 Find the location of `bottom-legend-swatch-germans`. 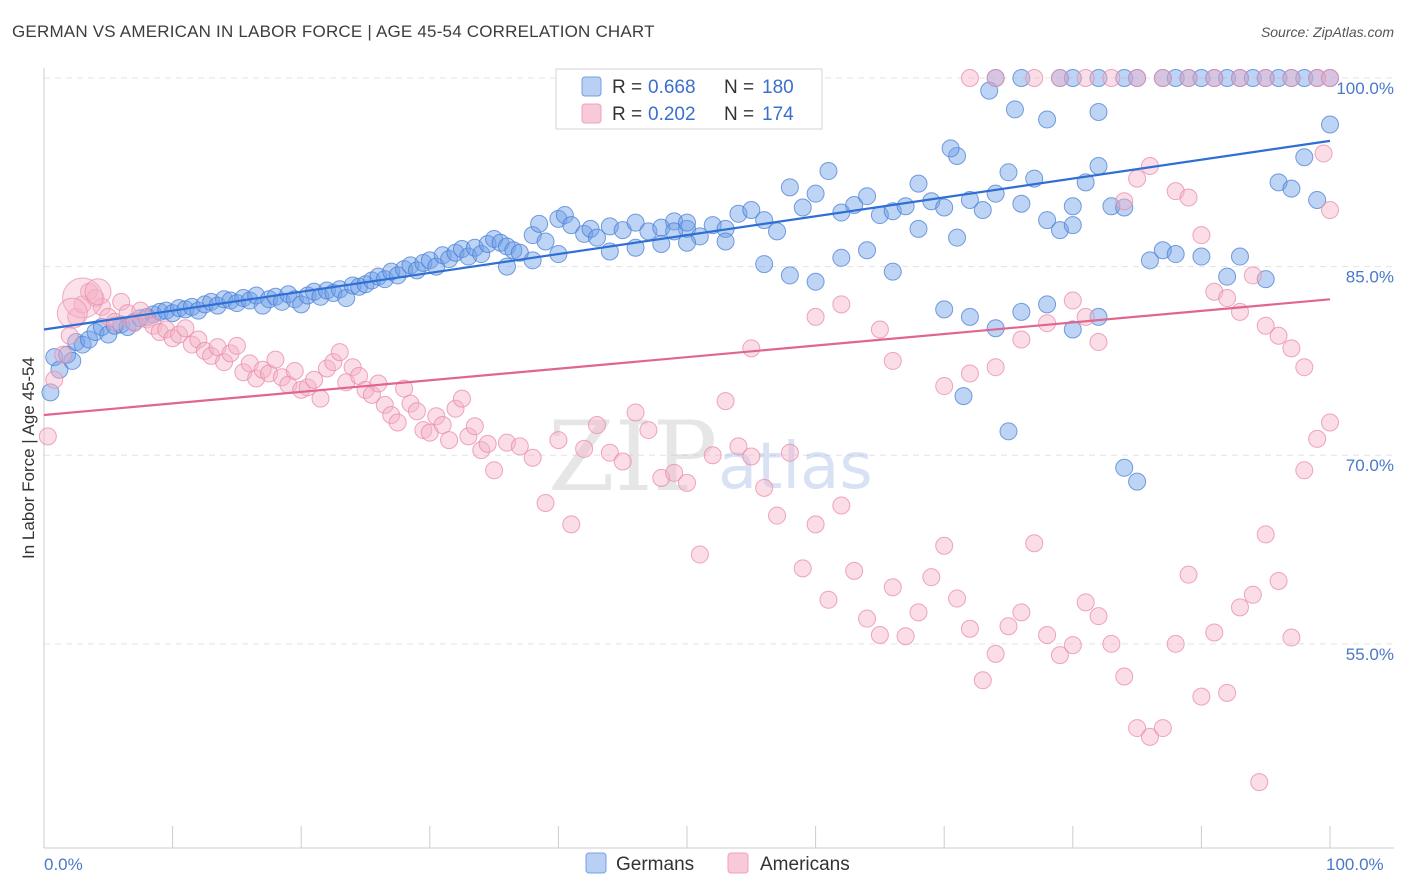

bottom-legend-swatch-germans is located at coordinates (596, 863).